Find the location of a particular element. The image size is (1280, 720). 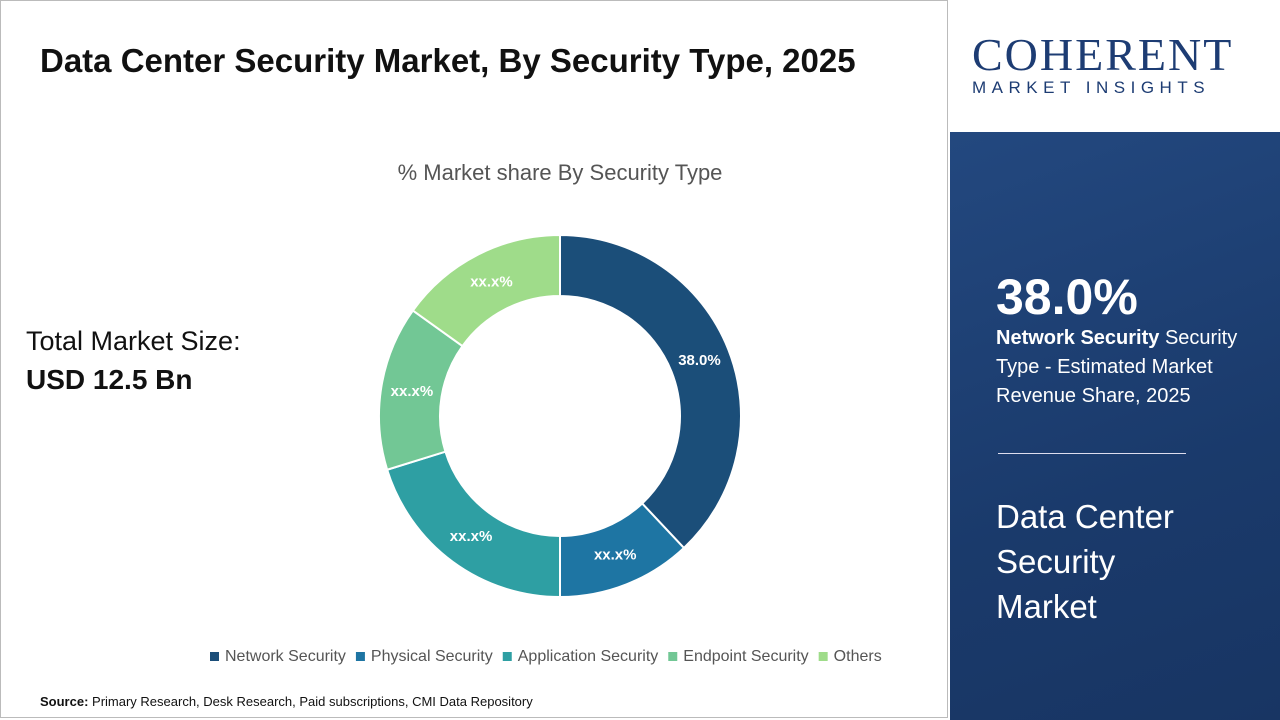

market-size-label: Total Market Size: is located at coordinates (133, 341).